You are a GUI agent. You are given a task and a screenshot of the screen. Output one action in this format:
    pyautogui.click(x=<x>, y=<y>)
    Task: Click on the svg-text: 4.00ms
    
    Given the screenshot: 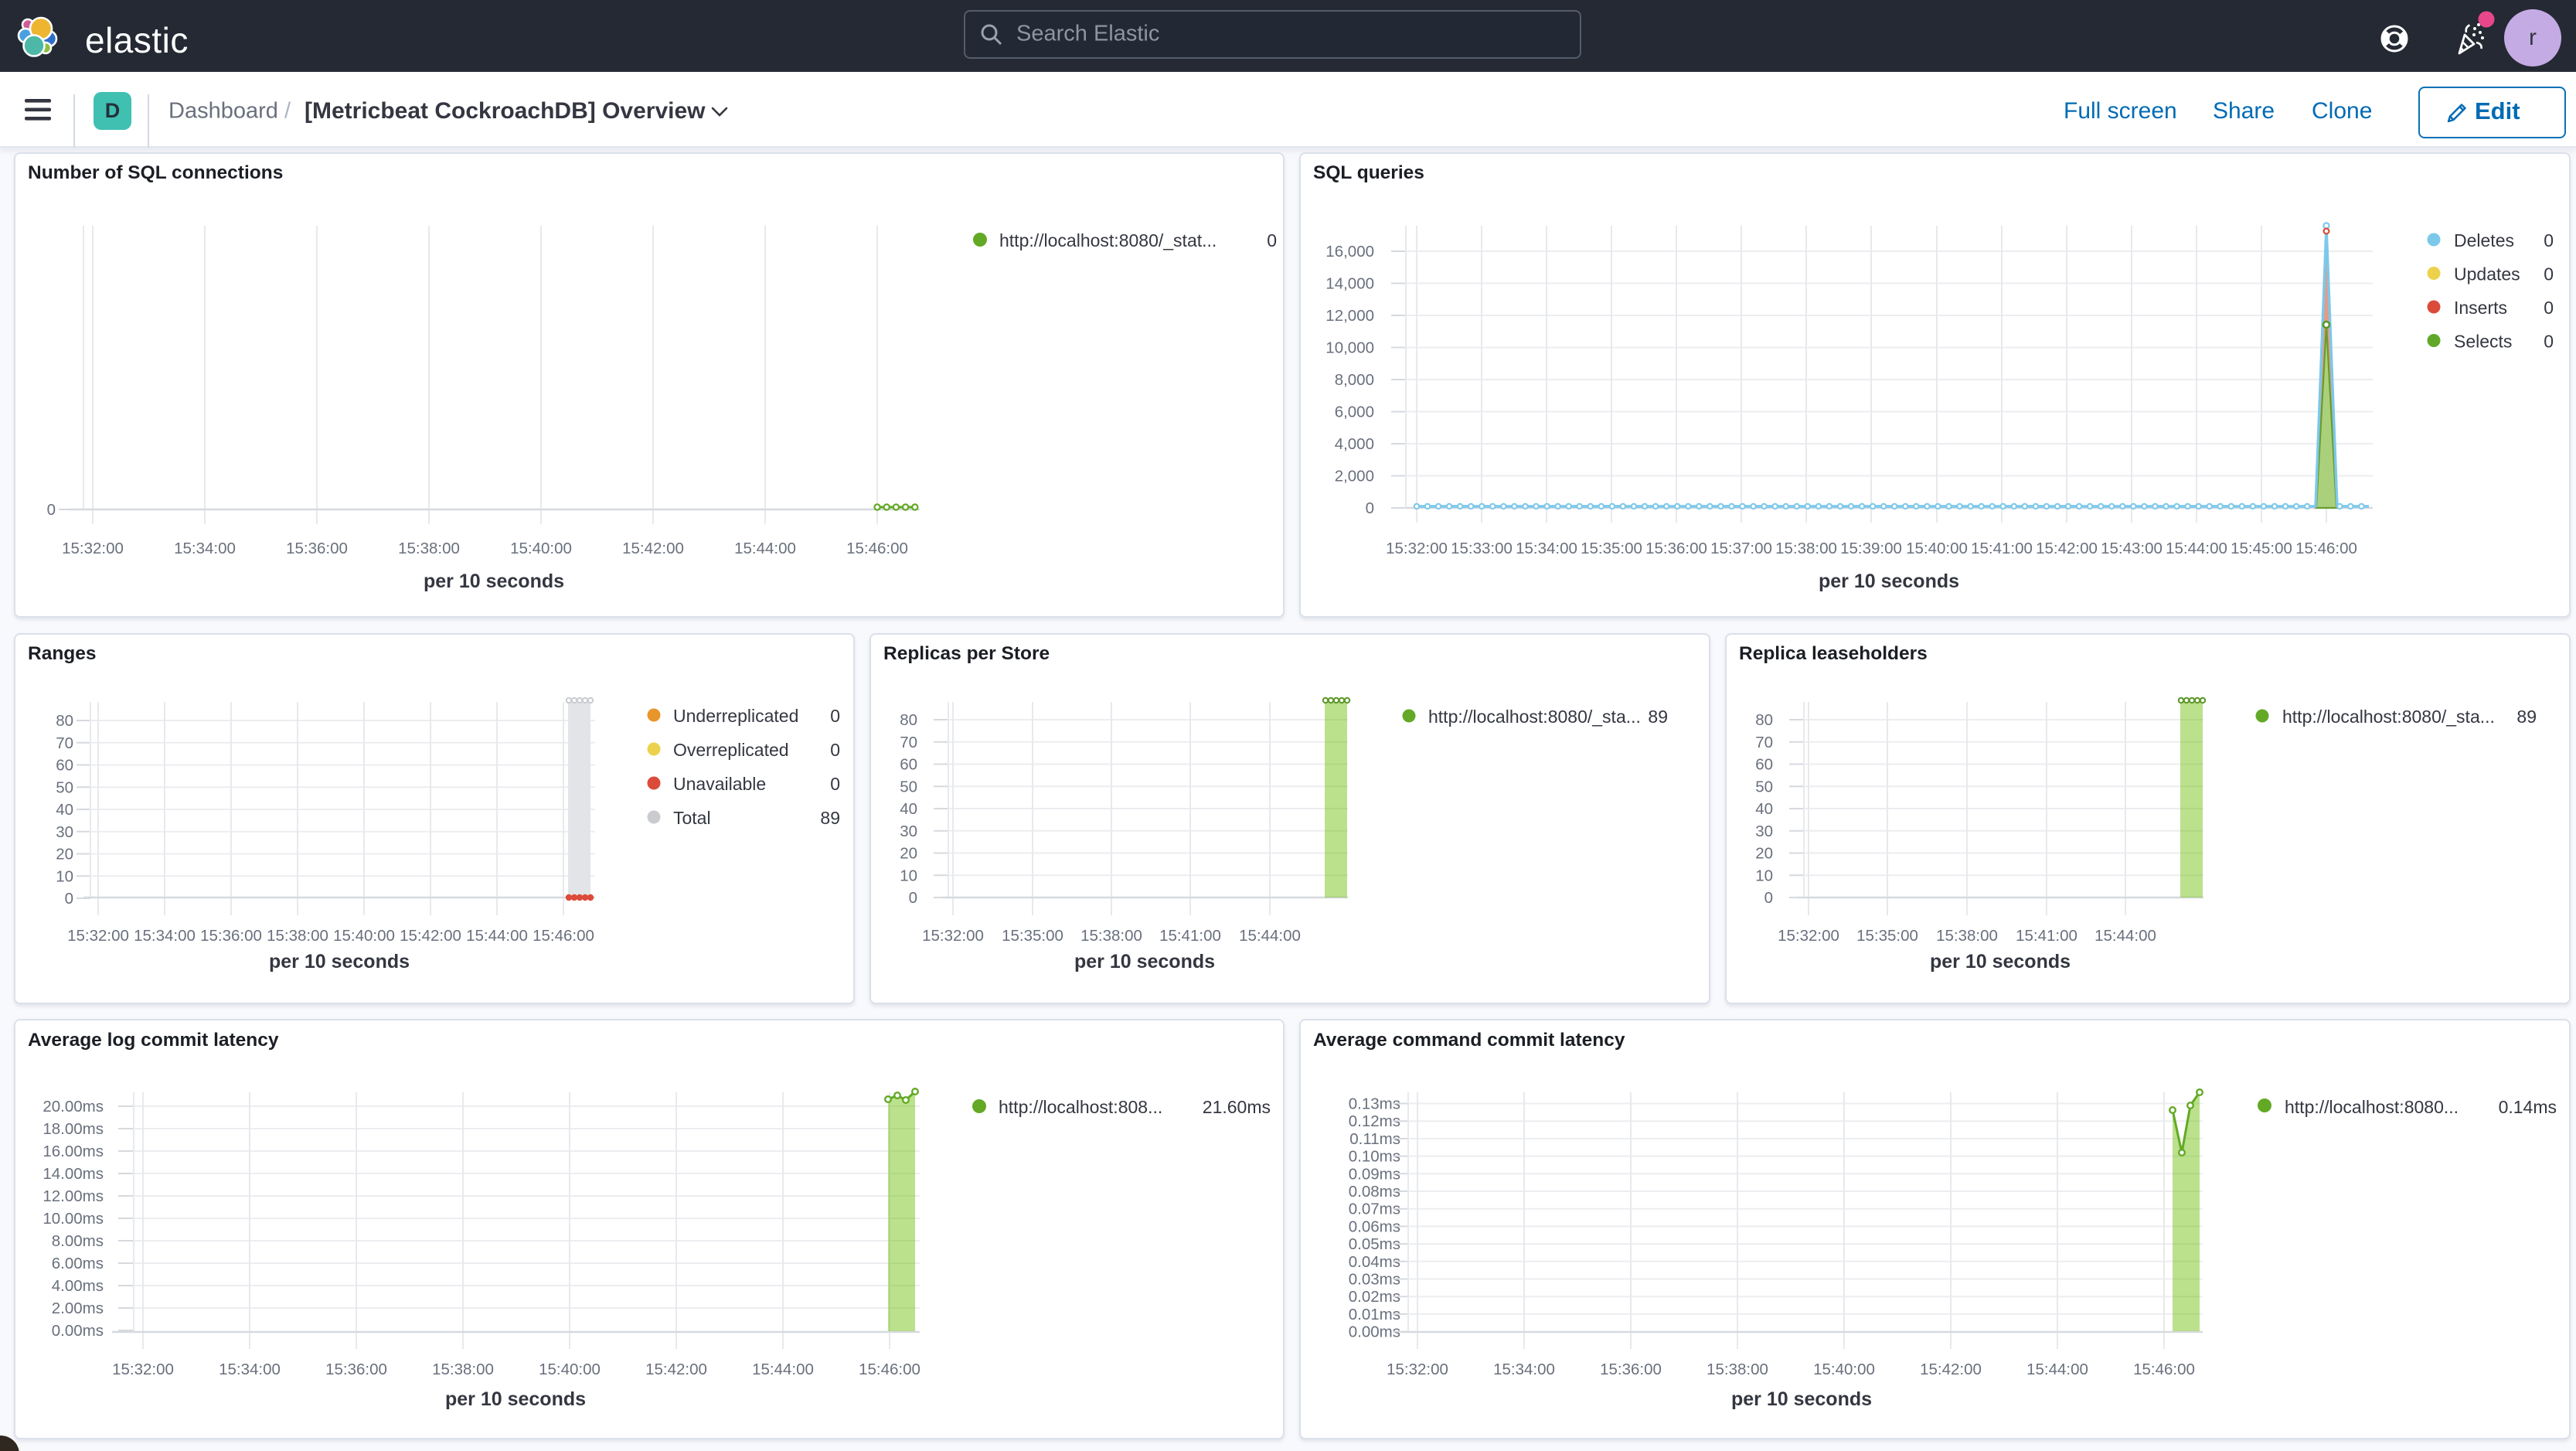 What is the action you would take?
    pyautogui.click(x=78, y=1286)
    